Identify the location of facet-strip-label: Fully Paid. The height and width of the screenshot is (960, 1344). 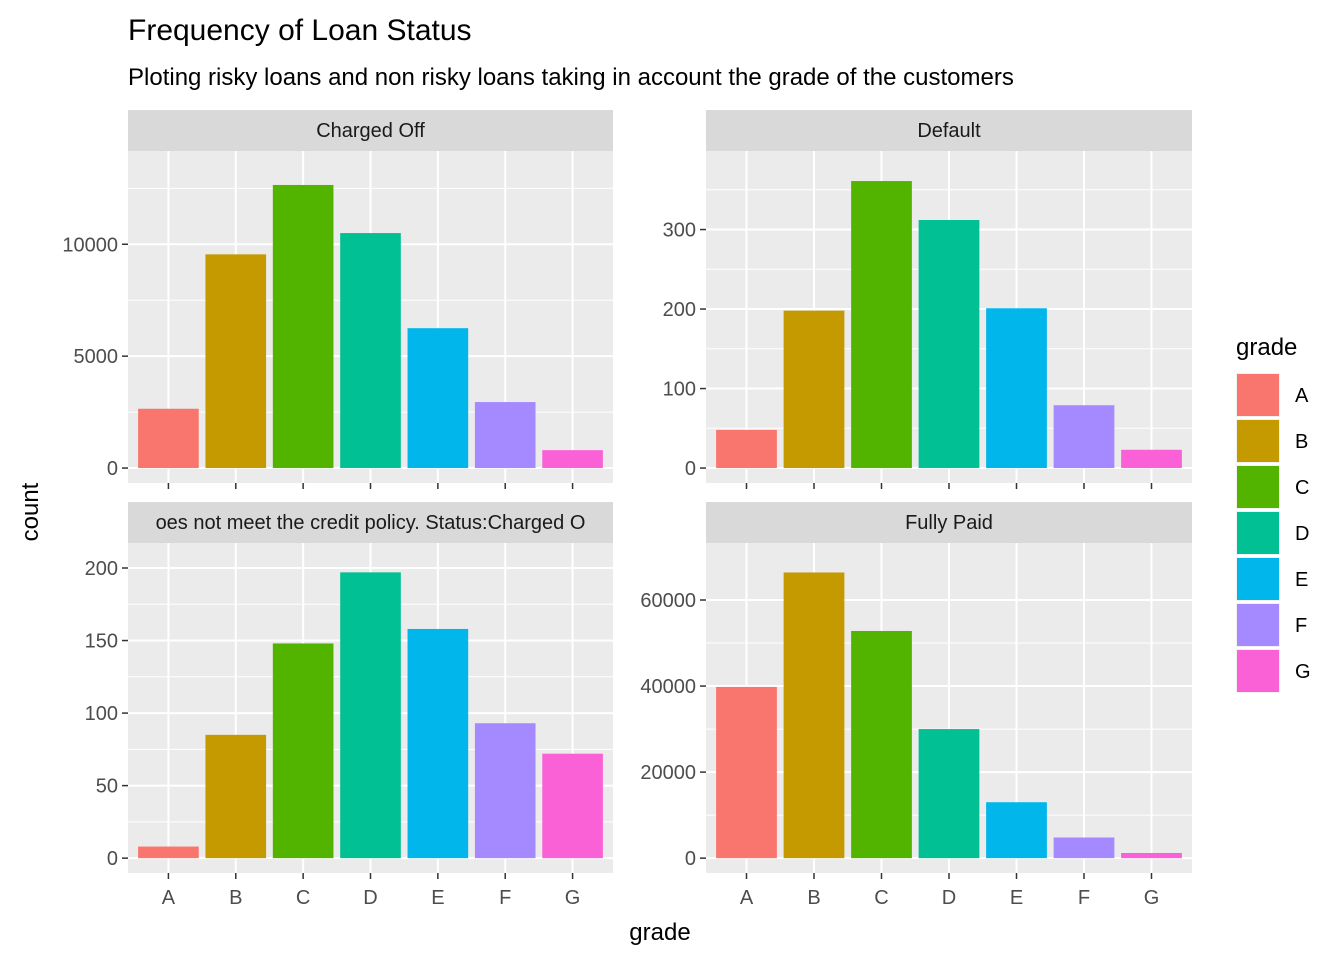
(949, 523).